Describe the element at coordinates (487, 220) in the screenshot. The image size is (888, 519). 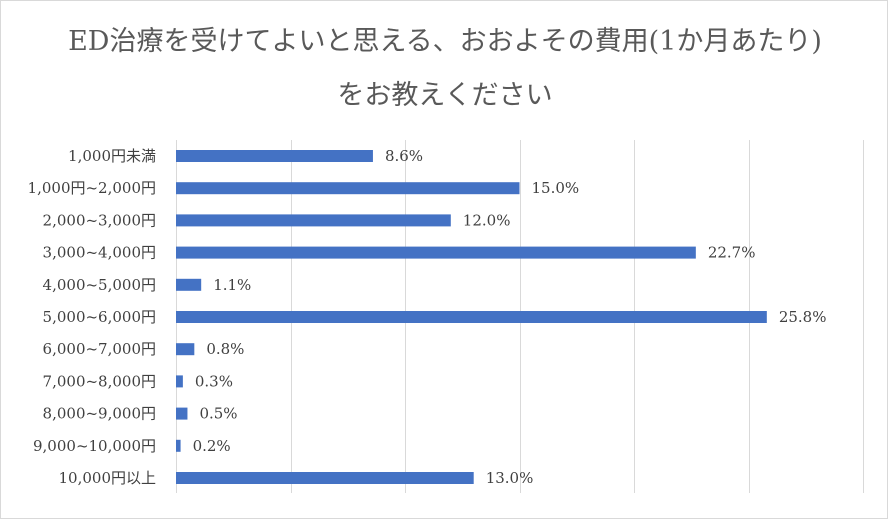
I see `data-label-2: 12.0%` at that location.